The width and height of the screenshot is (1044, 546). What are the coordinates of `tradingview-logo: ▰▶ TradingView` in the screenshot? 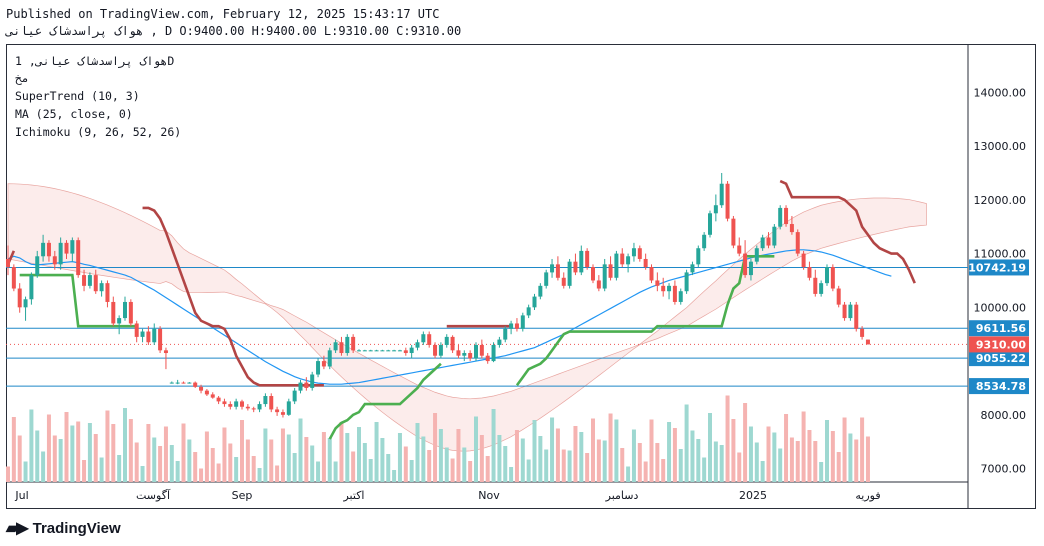 It's located at (63, 528).